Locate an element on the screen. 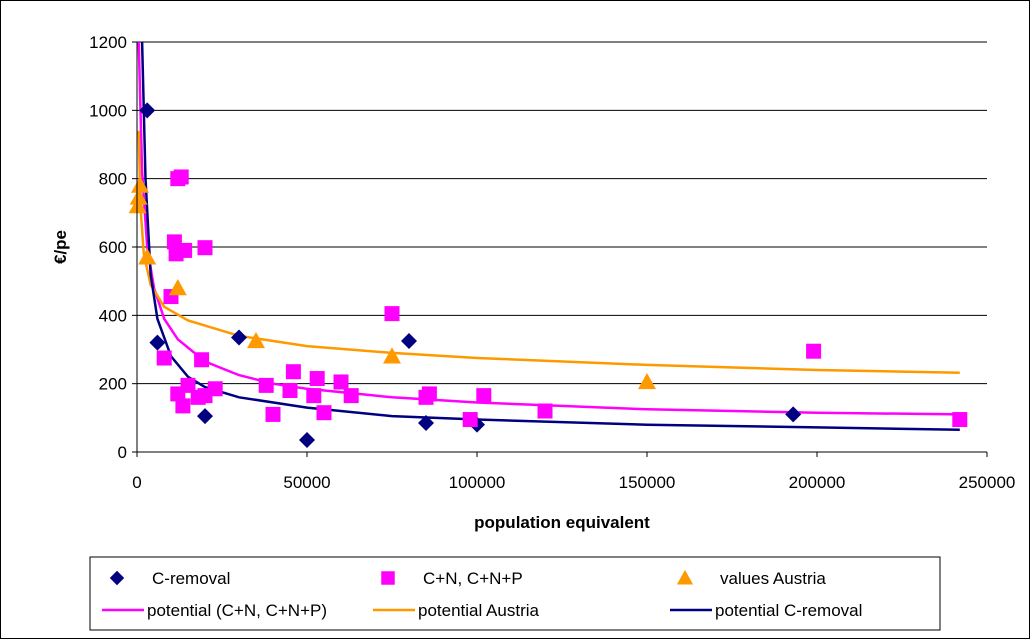  x-tick-label: 250000 is located at coordinates (987, 482).